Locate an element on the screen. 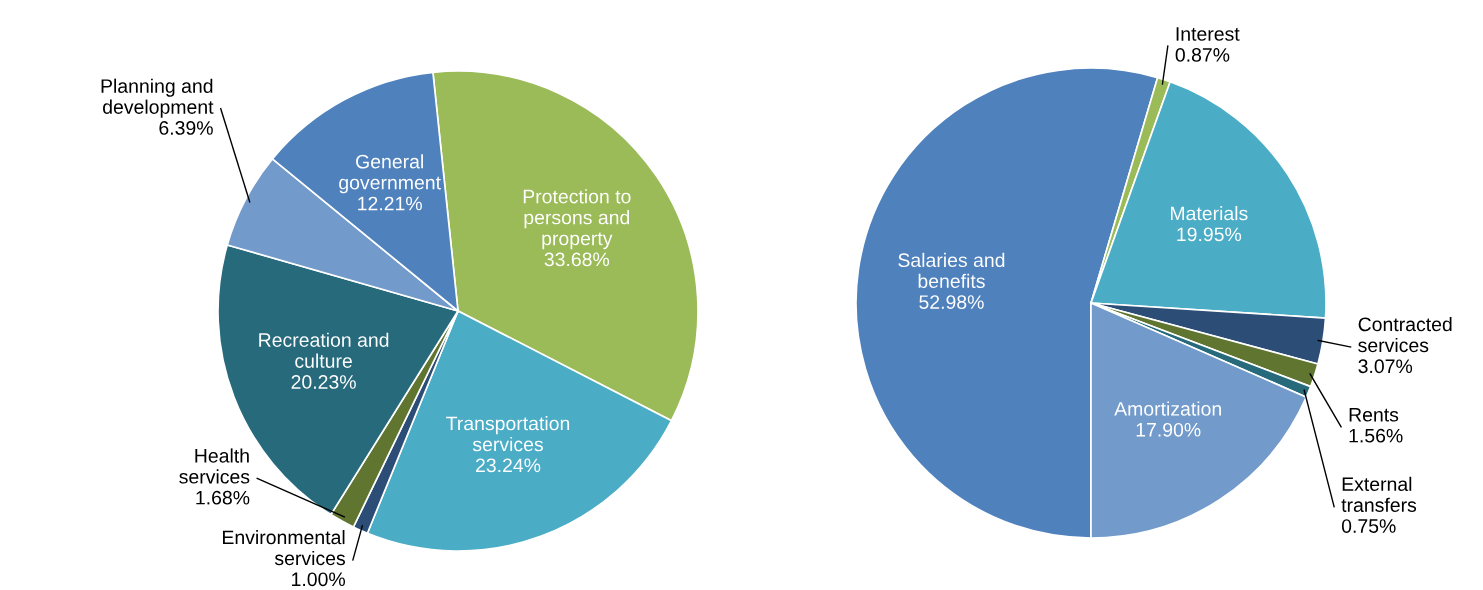 Image resolution: width=1483 pixels, height=590 pixels. data-label: 0.87% is located at coordinates (1202, 55).